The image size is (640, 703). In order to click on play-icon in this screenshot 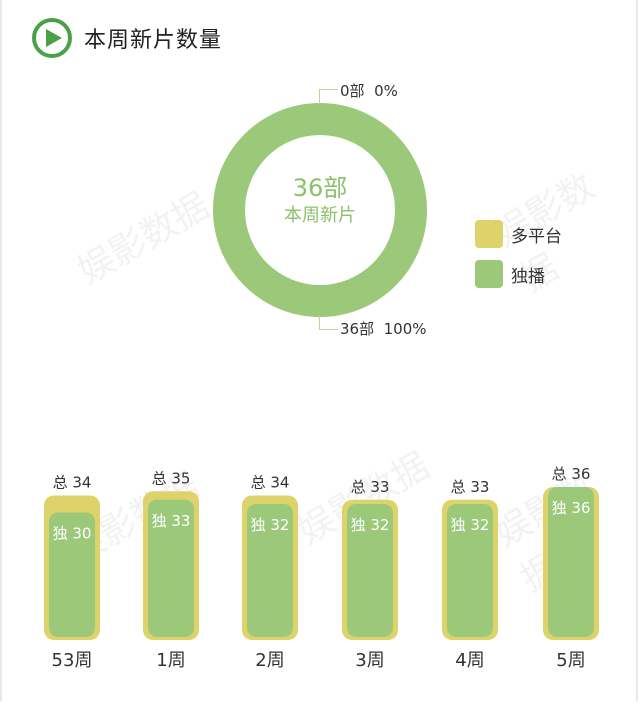, I will do `click(52, 38)`.